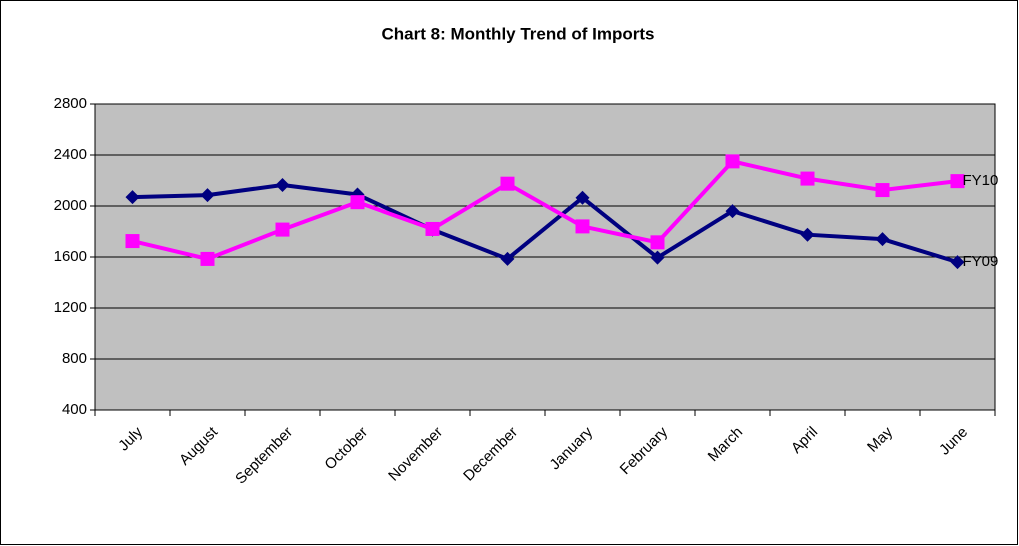  What do you see at coordinates (70, 154) in the screenshot?
I see `y-tick-label: 2400` at bounding box center [70, 154].